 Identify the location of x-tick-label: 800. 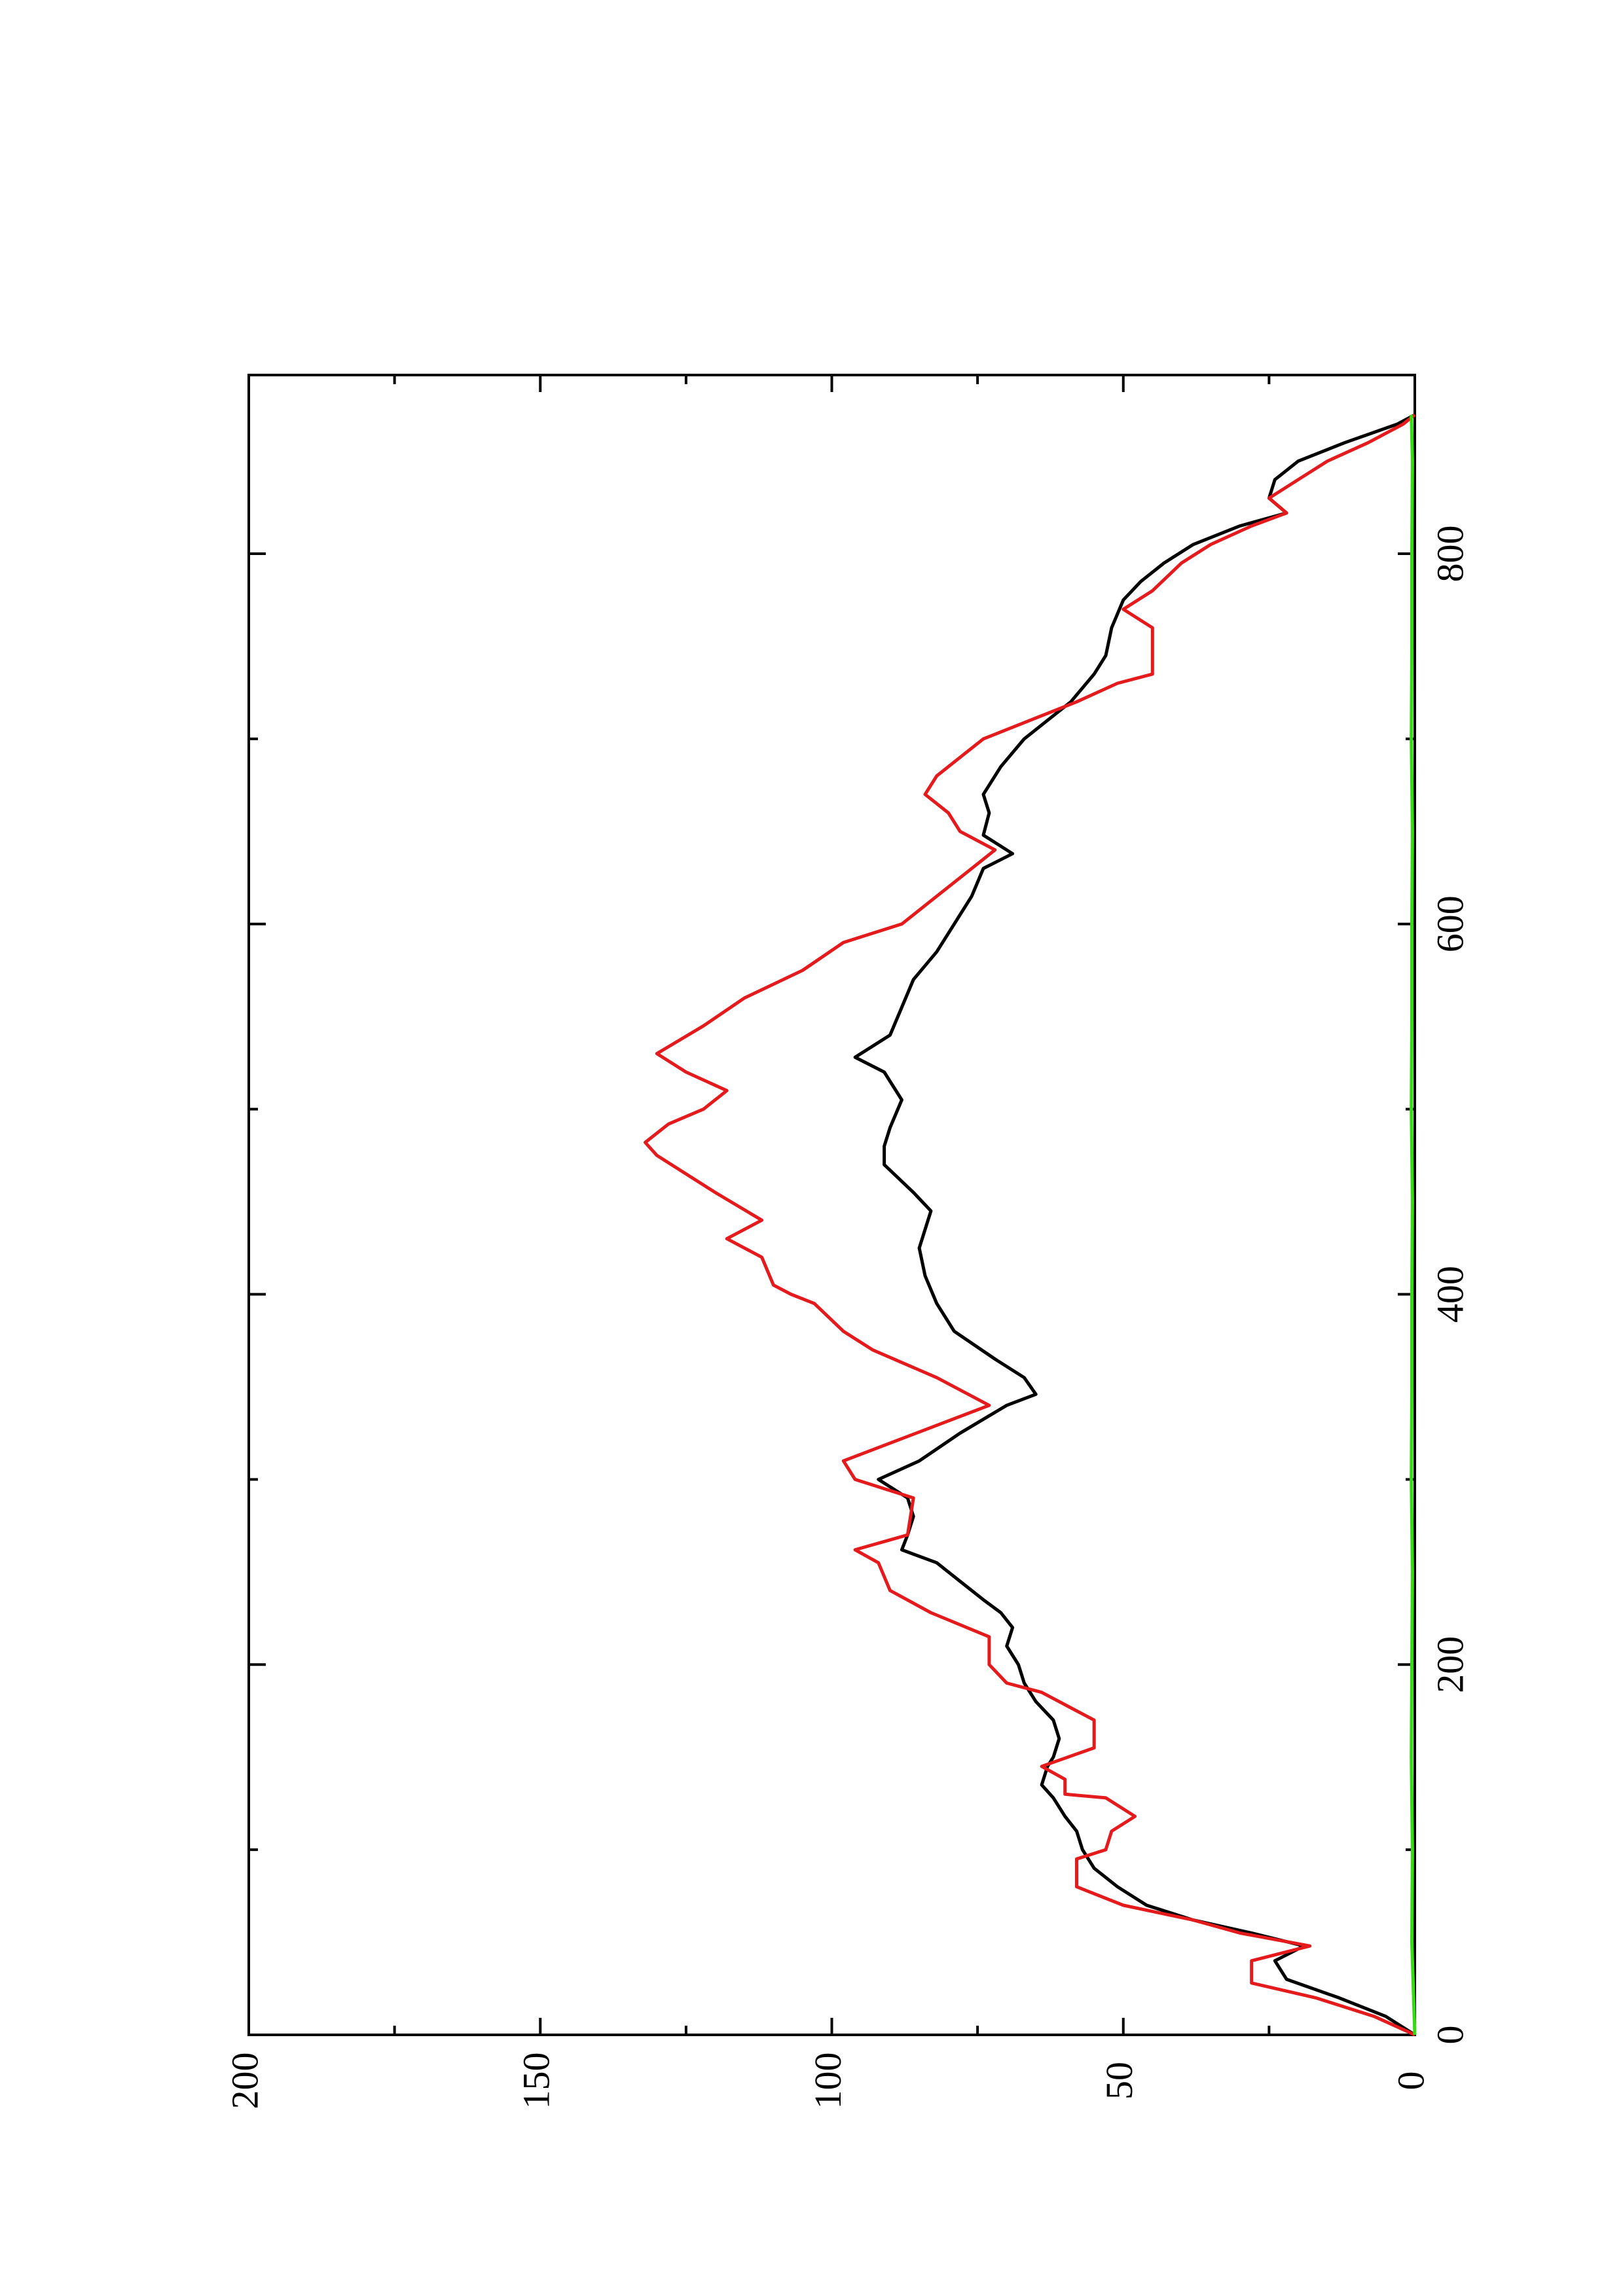
(1450, 554).